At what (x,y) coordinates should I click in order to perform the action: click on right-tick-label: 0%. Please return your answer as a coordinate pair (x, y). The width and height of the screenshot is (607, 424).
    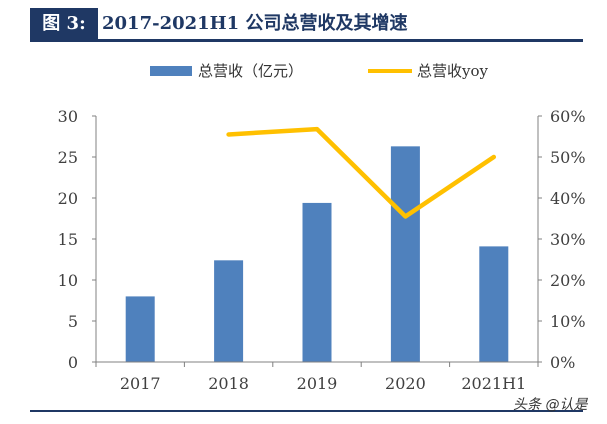
    Looking at the image, I should click on (562, 362).